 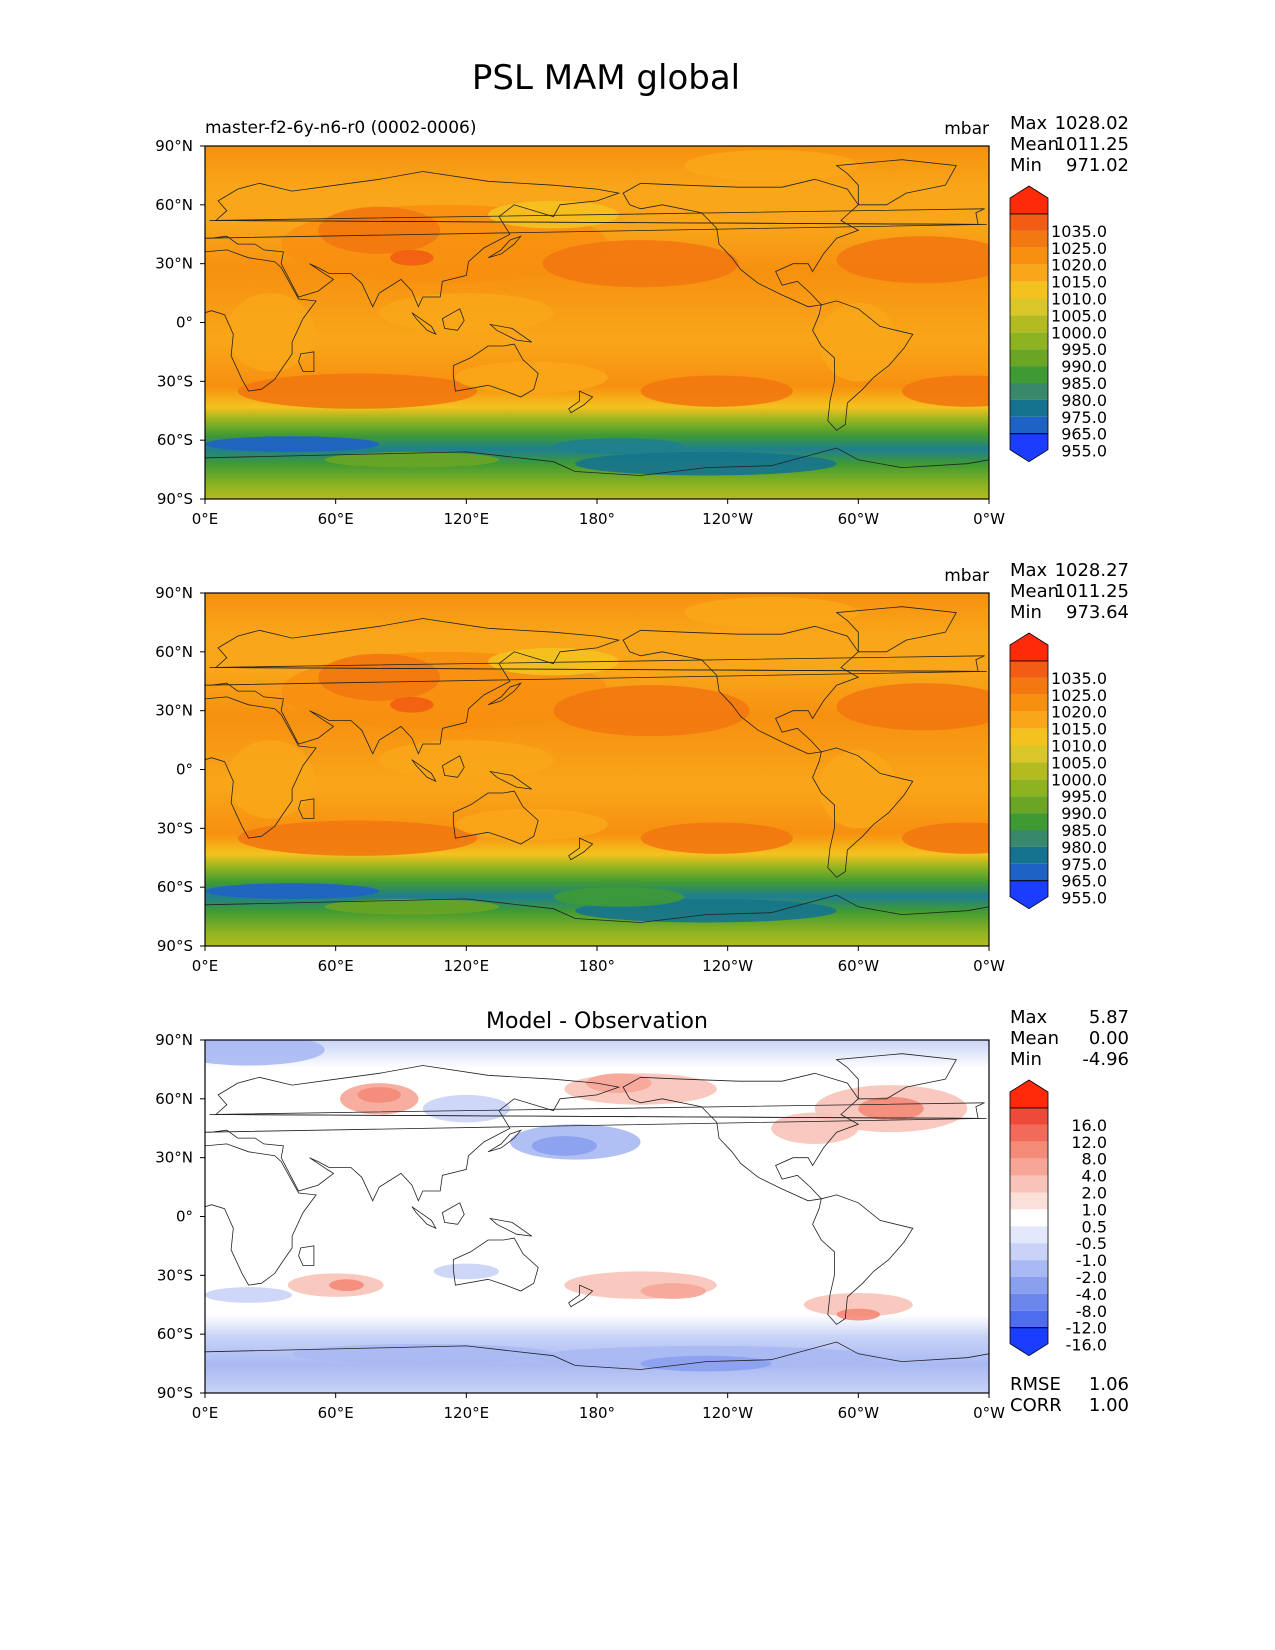 I want to click on colorbar-label: -16.0, so click(x=1086, y=1345).